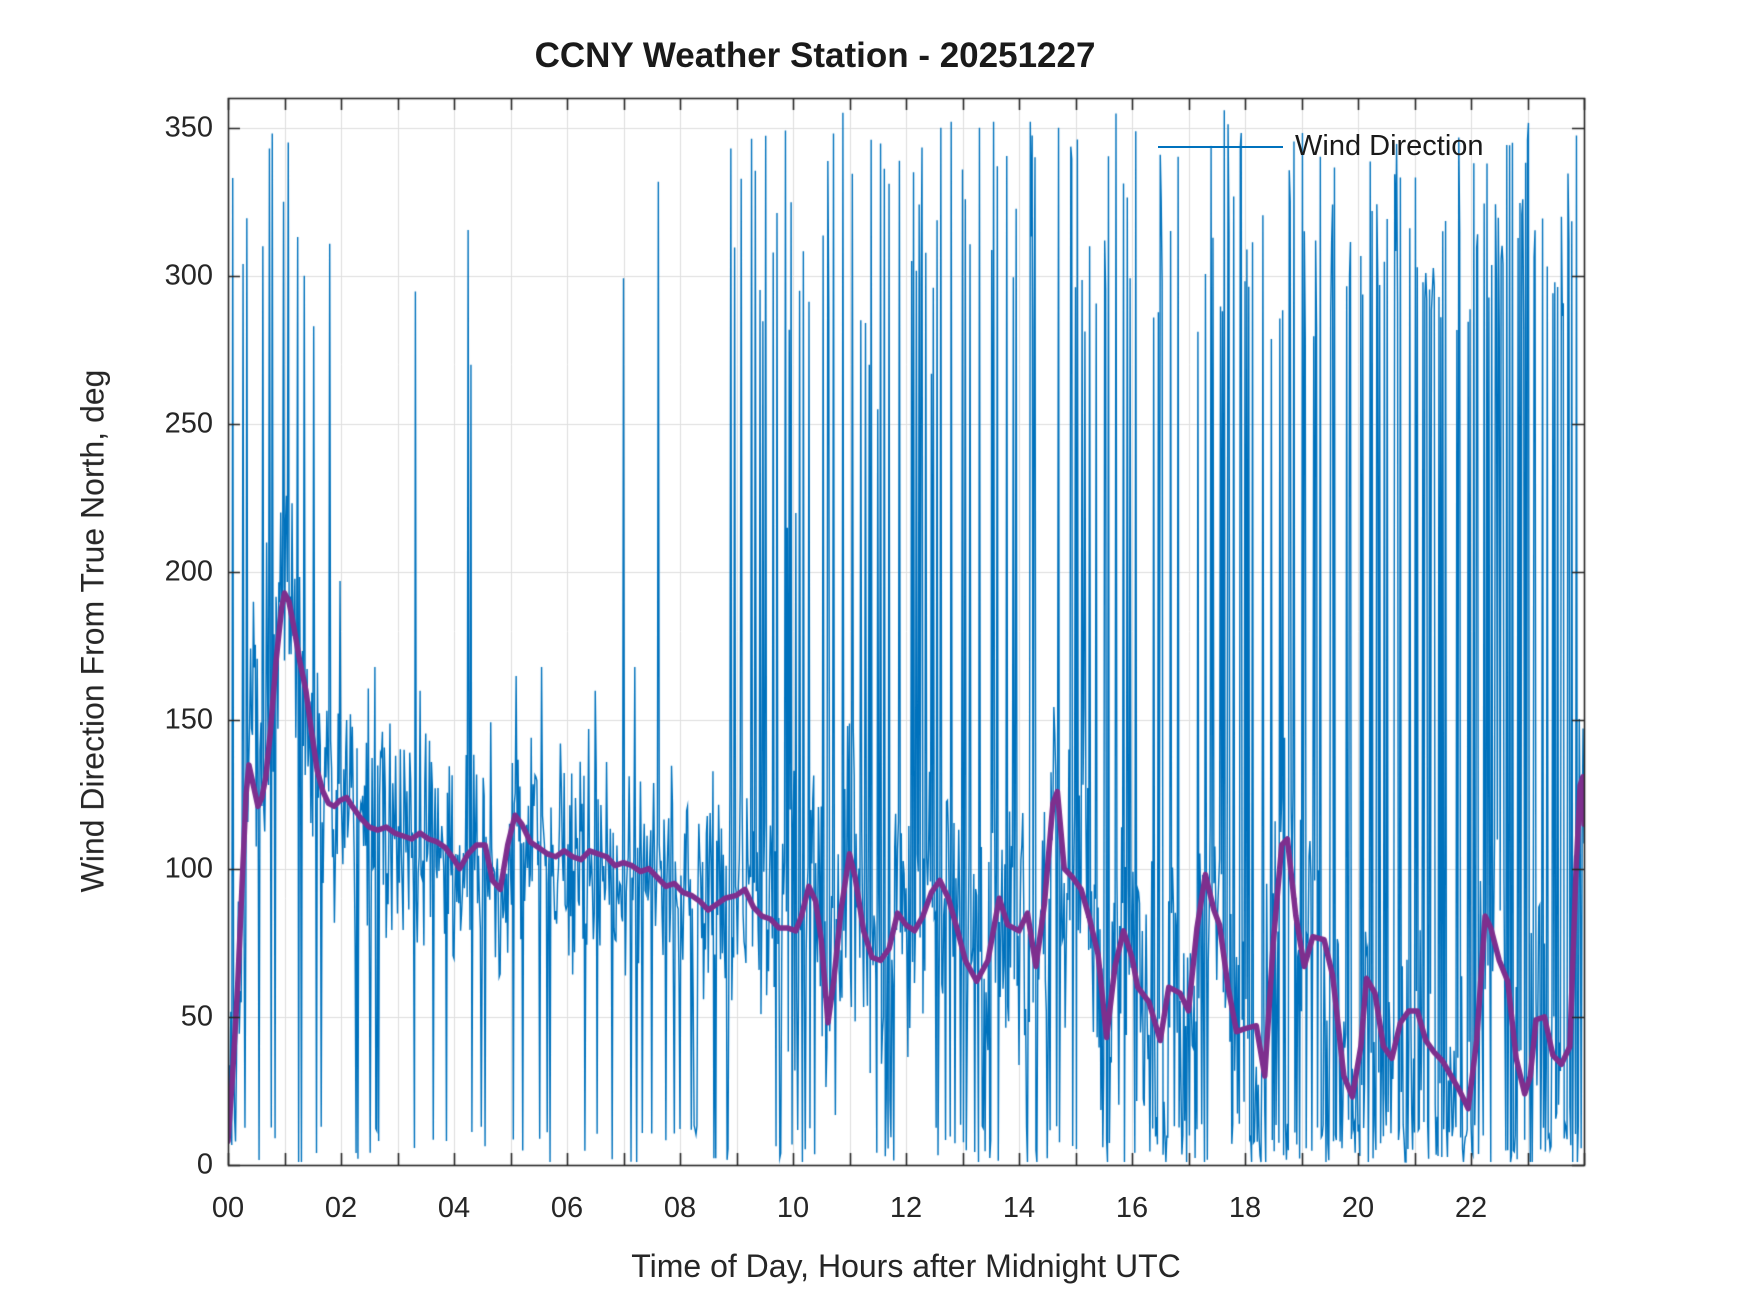 The width and height of the screenshot is (1750, 1313). Describe the element at coordinates (793, 1208) in the screenshot. I see `x-tick-label: 10` at that location.